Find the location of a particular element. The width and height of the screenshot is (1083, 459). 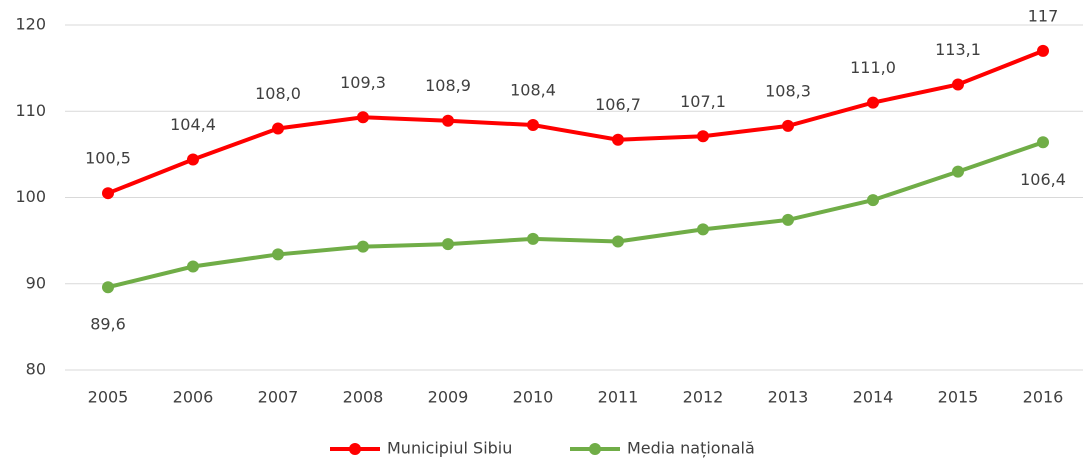

y-tick-label: 110 is located at coordinates (30, 110).